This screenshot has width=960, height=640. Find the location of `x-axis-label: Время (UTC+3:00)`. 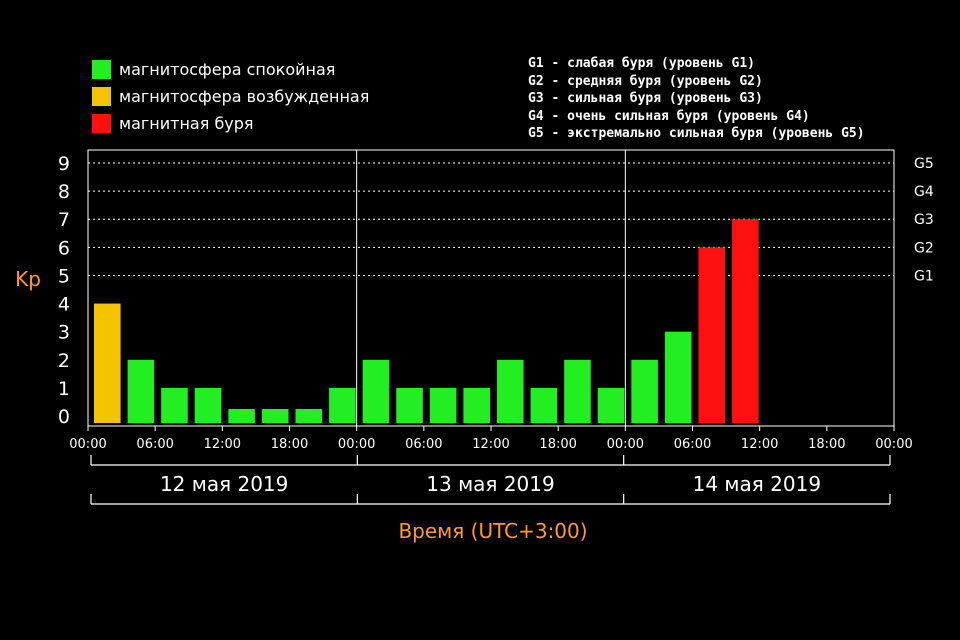

x-axis-label: Время (UTC+3:00) is located at coordinates (492, 531).